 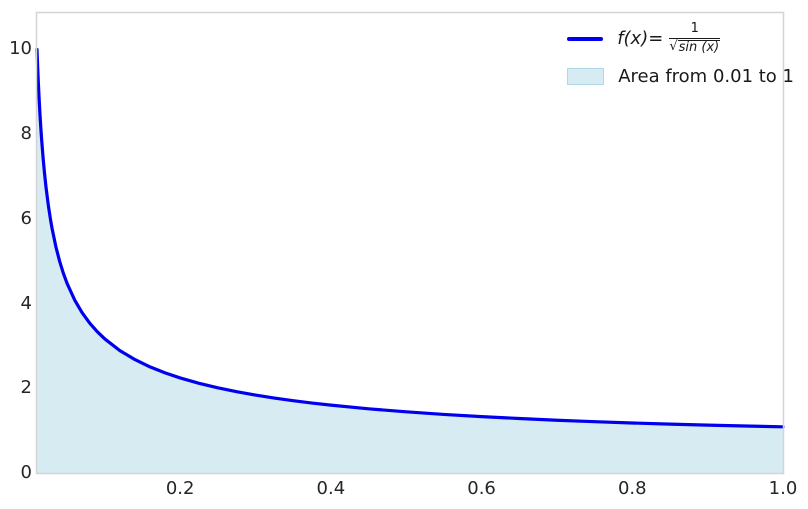 What do you see at coordinates (632, 488) in the screenshot?
I see `x-tick-label: 0.8` at bounding box center [632, 488].